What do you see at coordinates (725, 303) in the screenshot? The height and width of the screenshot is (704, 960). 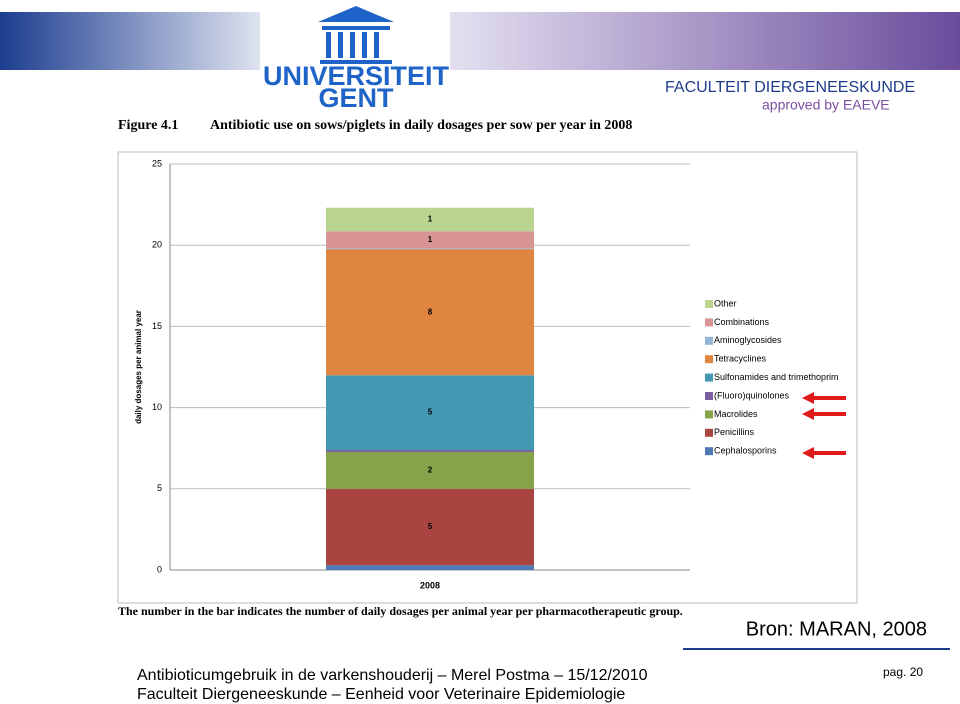 I see `legend-label: Other` at bounding box center [725, 303].